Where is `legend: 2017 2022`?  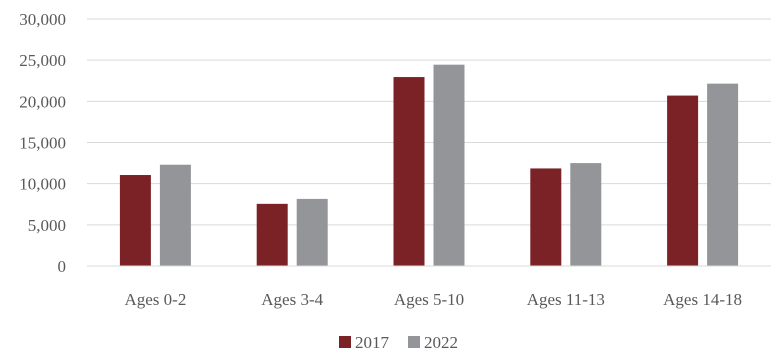 legend: 2017 2022 is located at coordinates (398, 342).